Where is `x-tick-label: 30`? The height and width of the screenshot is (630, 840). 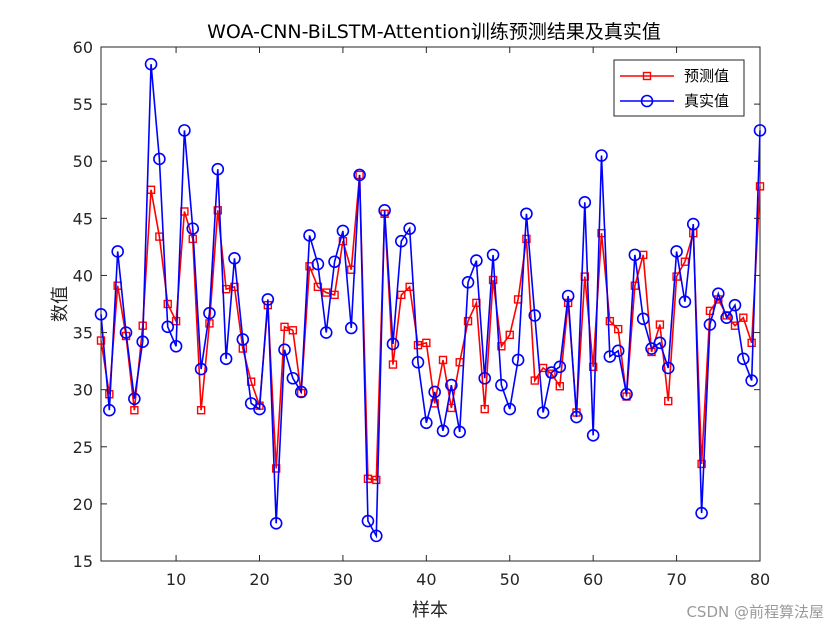 x-tick-label: 30 is located at coordinates (343, 579).